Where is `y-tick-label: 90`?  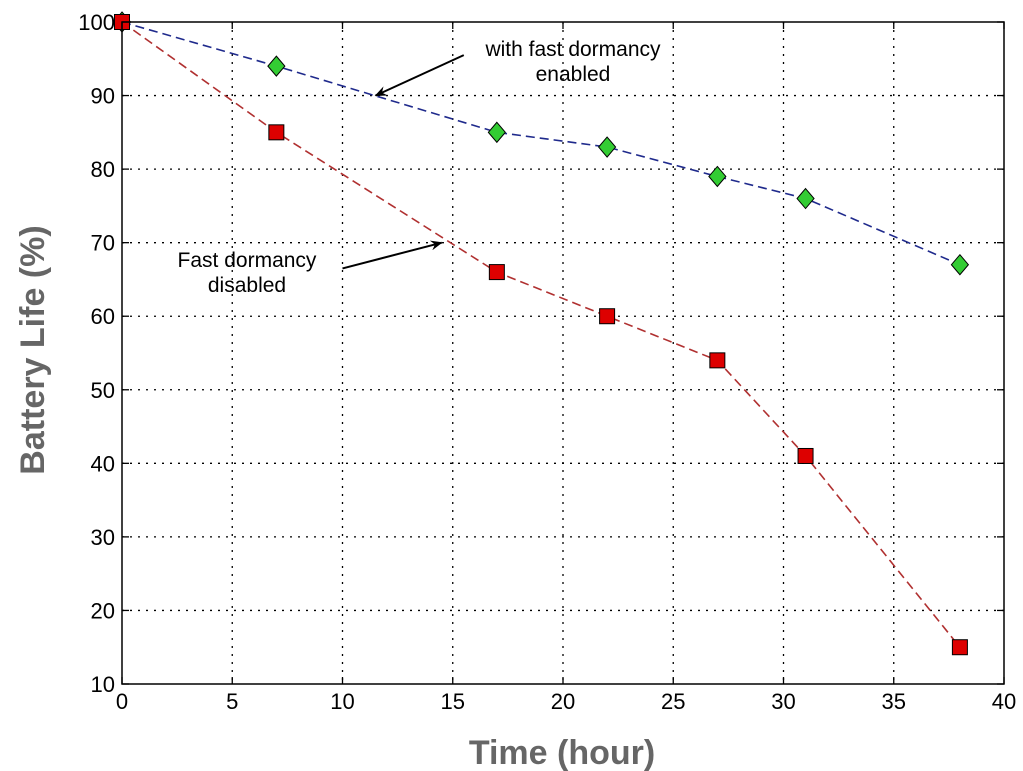
y-tick-label: 90 is located at coordinates (103, 96).